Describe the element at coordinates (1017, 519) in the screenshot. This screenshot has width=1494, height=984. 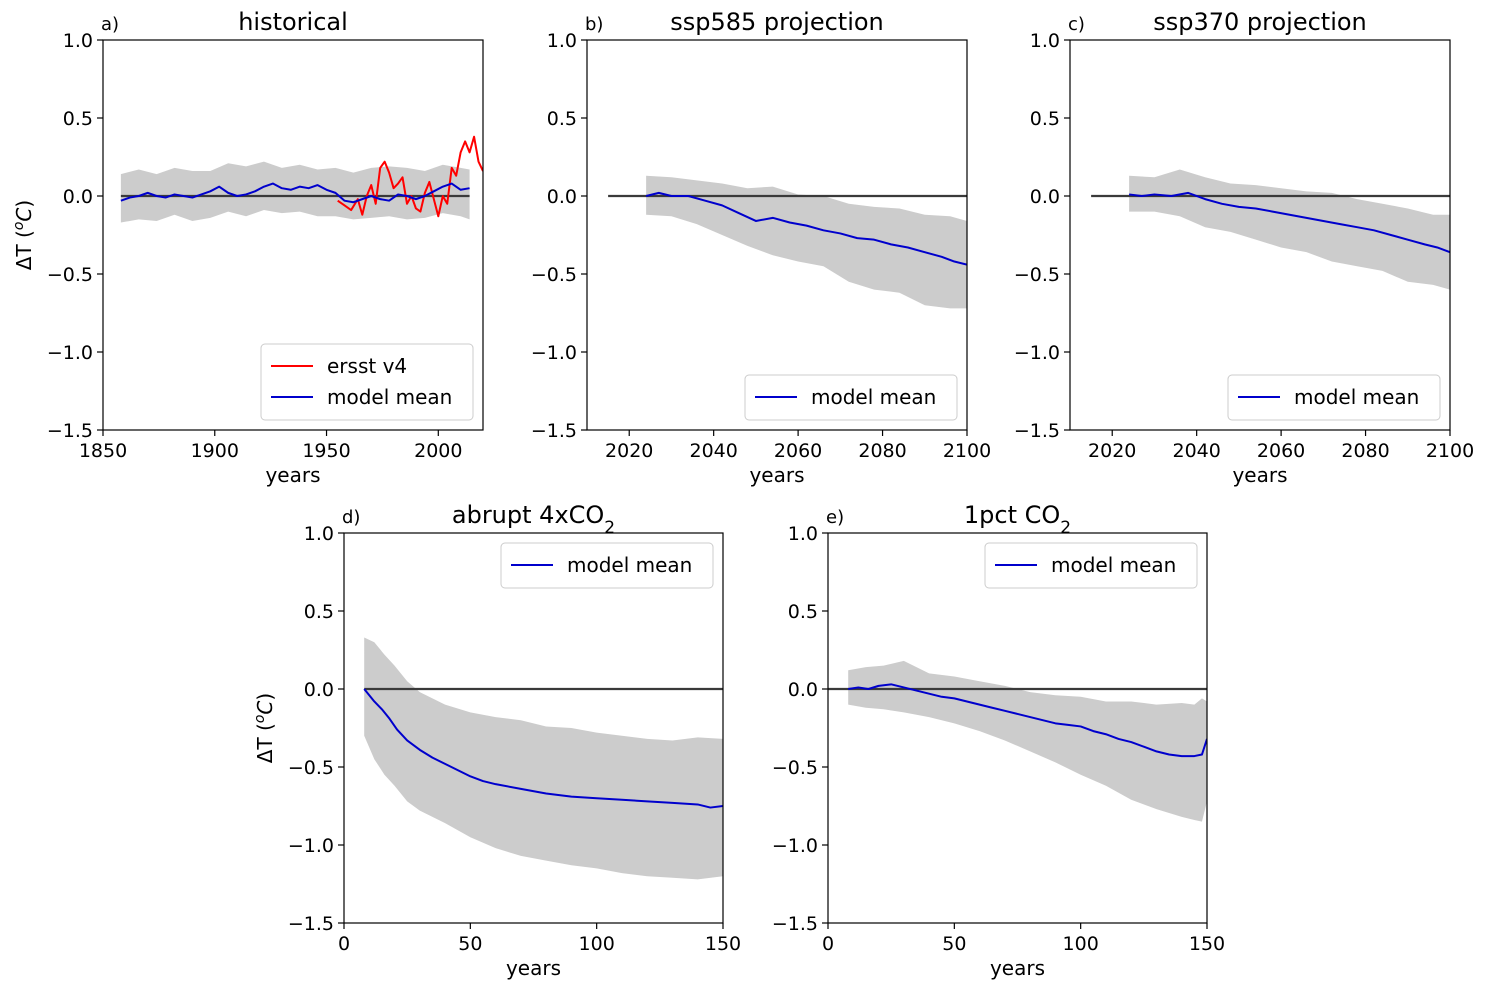
I see `chart-title: 1pct CO2` at that location.